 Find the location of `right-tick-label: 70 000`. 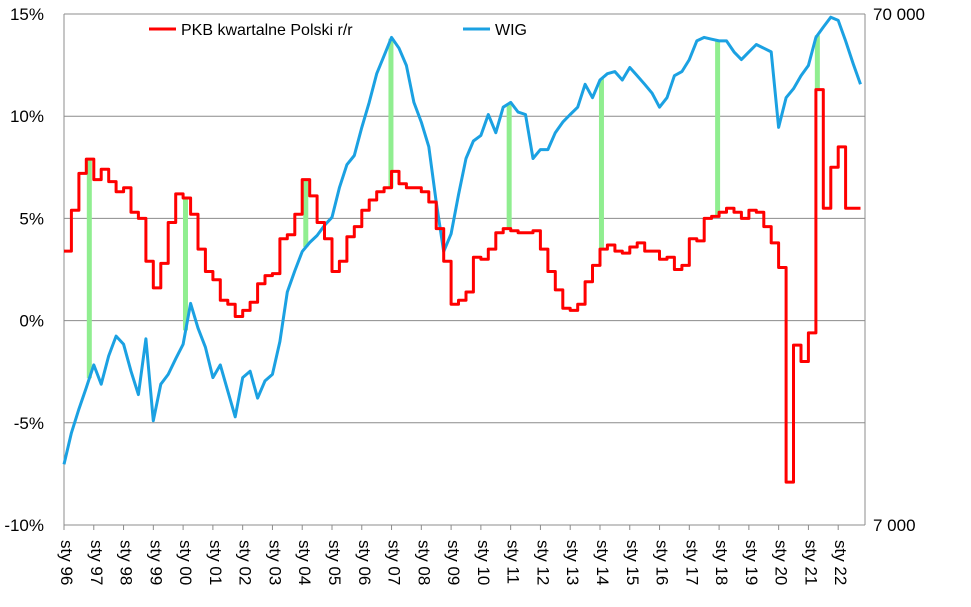

right-tick-label: 70 000 is located at coordinates (899, 14).